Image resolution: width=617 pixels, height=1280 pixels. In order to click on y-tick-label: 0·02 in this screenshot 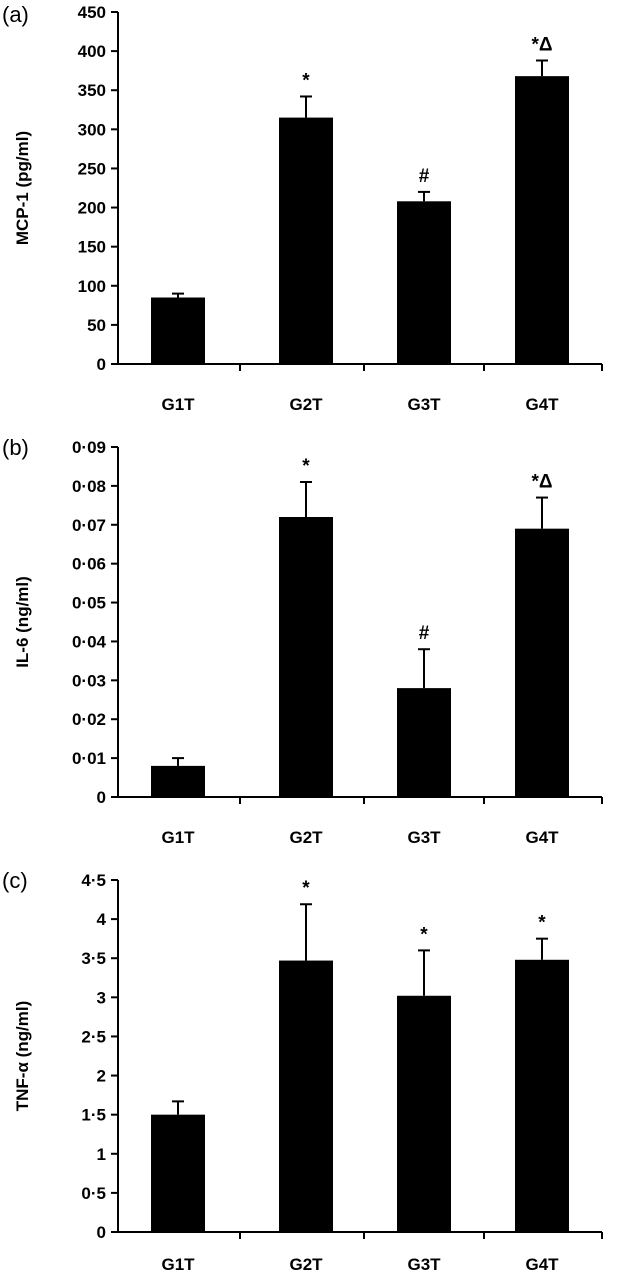, I will do `click(89, 719)`.